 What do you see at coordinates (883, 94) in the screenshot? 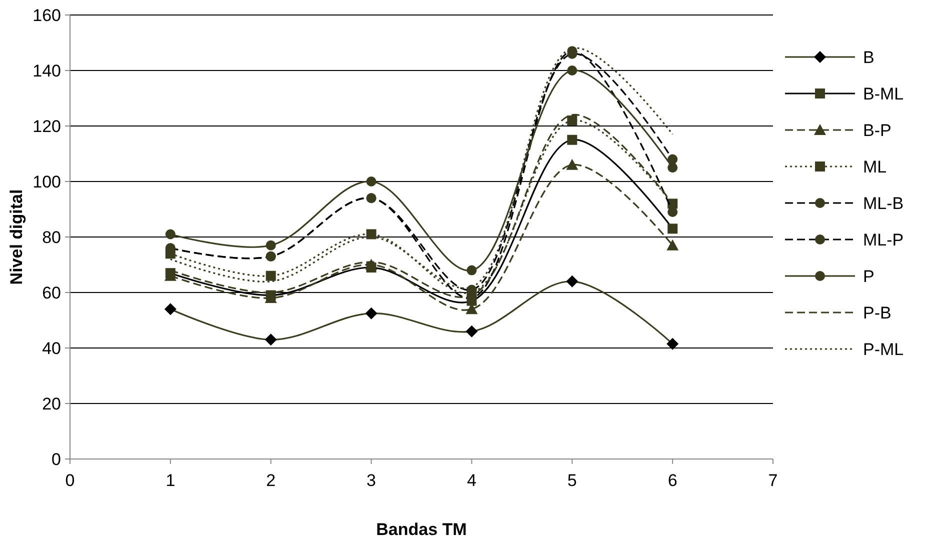
I see `legend-label: B-ML` at bounding box center [883, 94].